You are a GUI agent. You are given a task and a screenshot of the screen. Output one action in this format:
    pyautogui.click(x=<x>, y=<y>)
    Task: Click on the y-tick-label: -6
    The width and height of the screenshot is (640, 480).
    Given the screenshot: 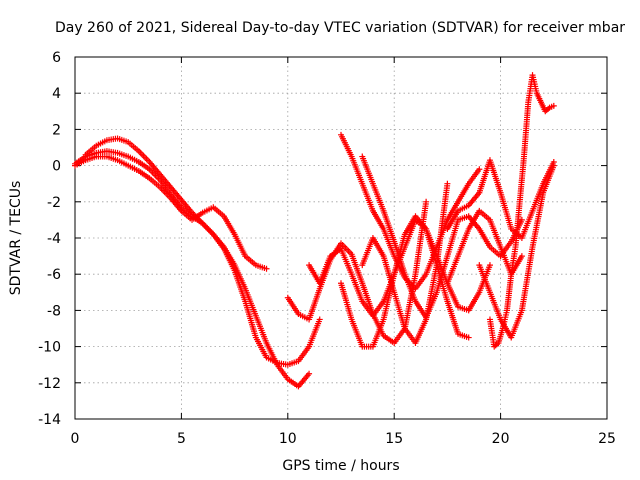 What is the action you would take?
    pyautogui.click(x=54, y=275)
    